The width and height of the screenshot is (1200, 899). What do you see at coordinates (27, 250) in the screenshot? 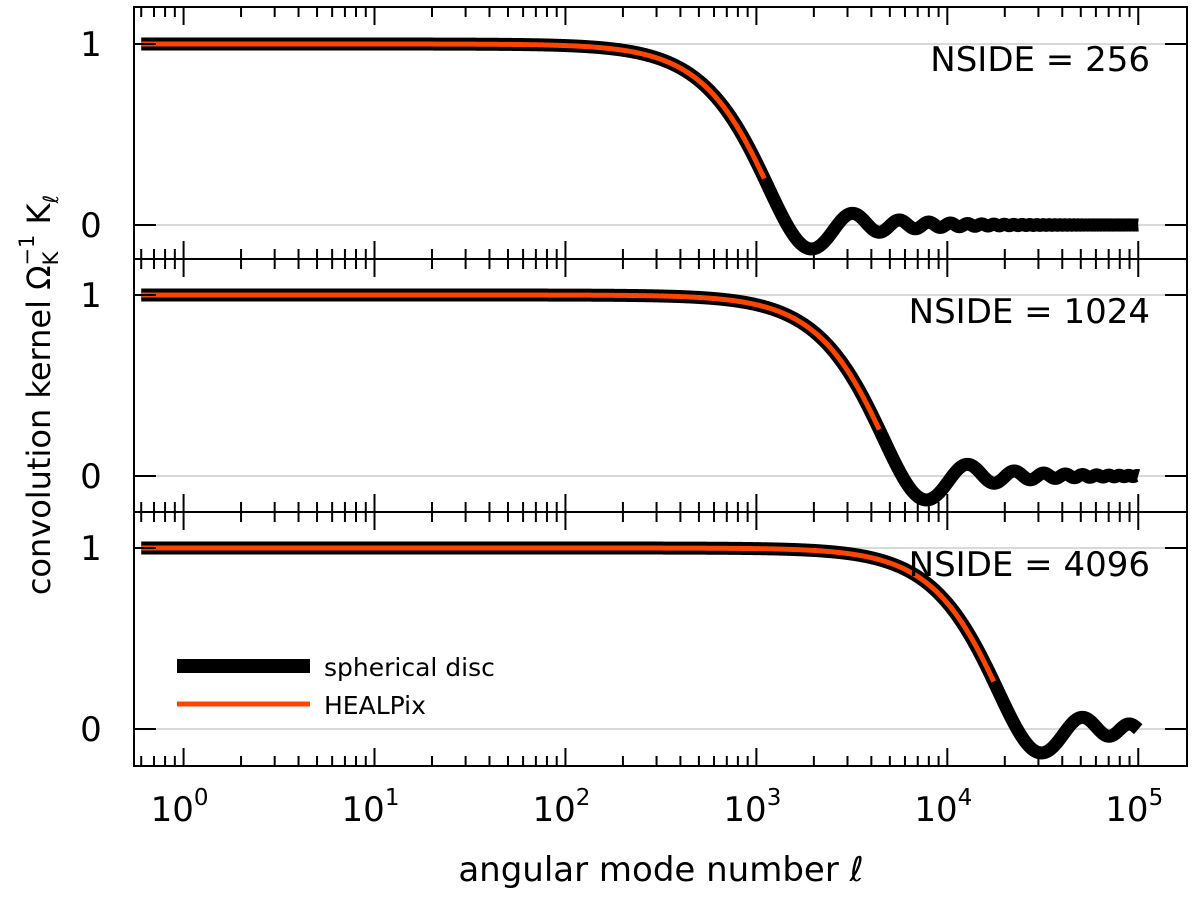
I see `y-axis-label-sup1: −1` at bounding box center [27, 250].